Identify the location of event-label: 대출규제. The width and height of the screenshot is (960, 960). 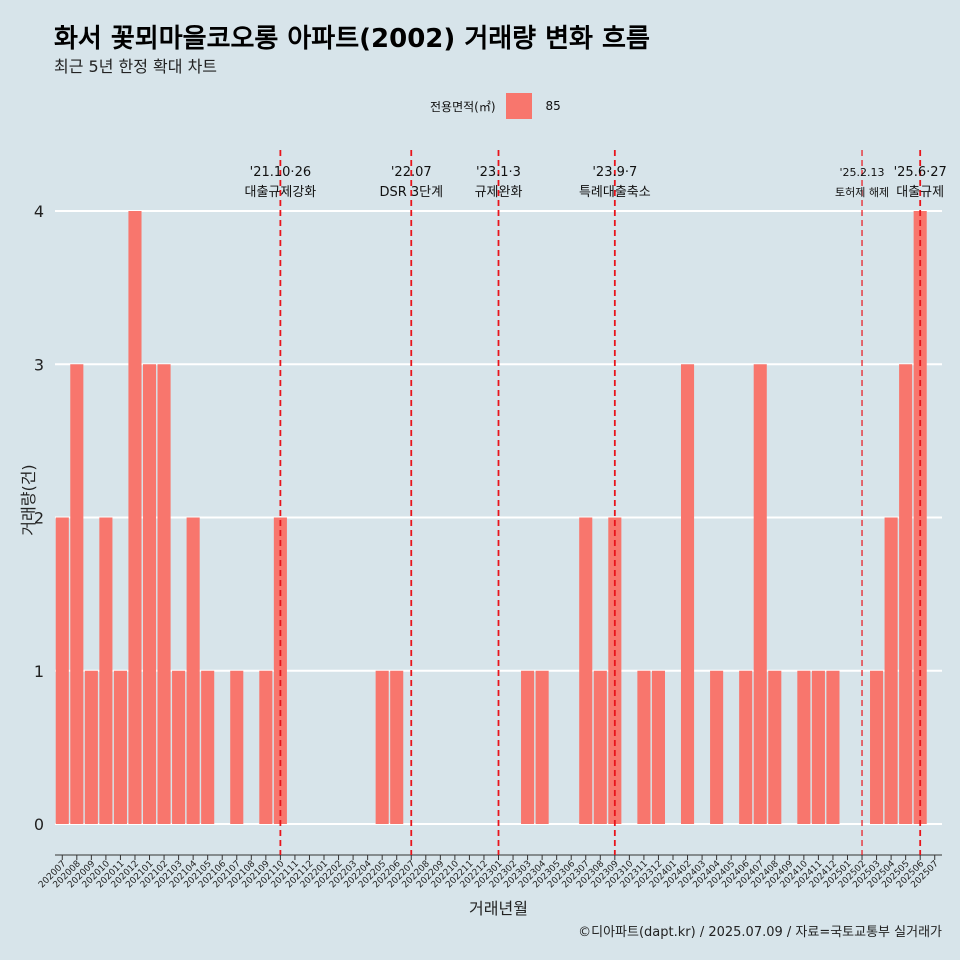
(920, 192).